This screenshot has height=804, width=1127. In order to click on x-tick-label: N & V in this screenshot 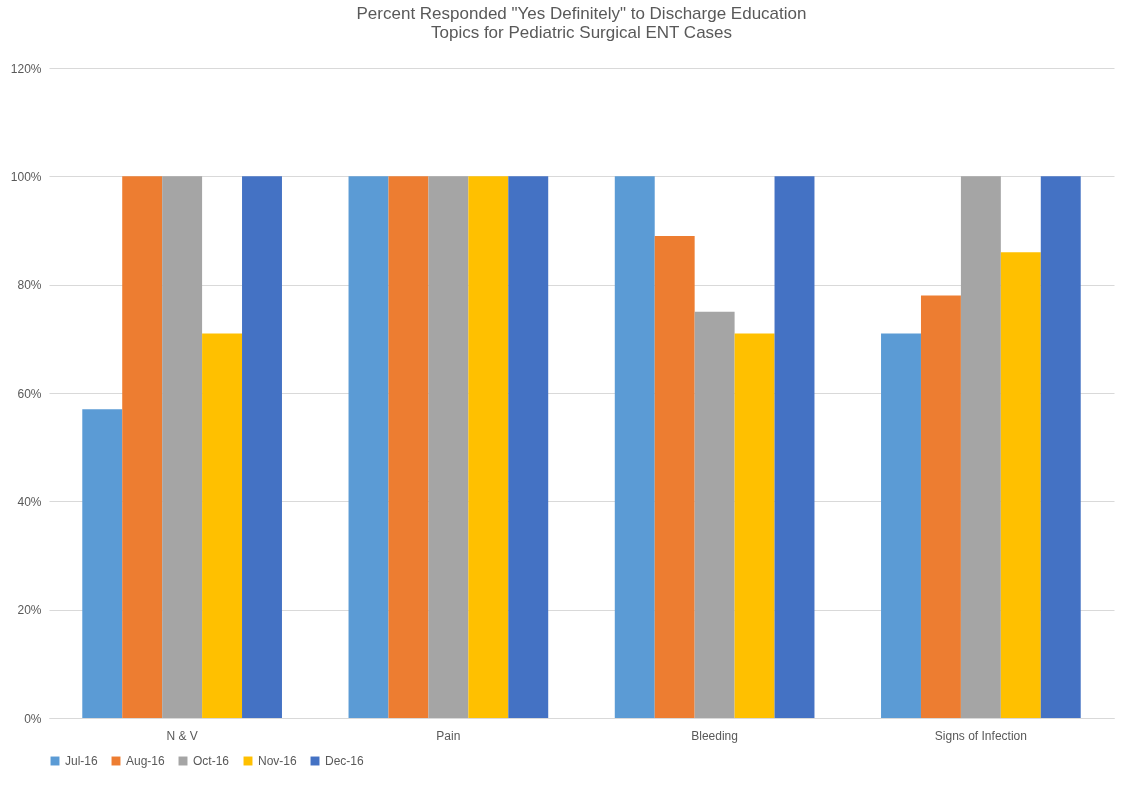, I will do `click(182, 735)`.